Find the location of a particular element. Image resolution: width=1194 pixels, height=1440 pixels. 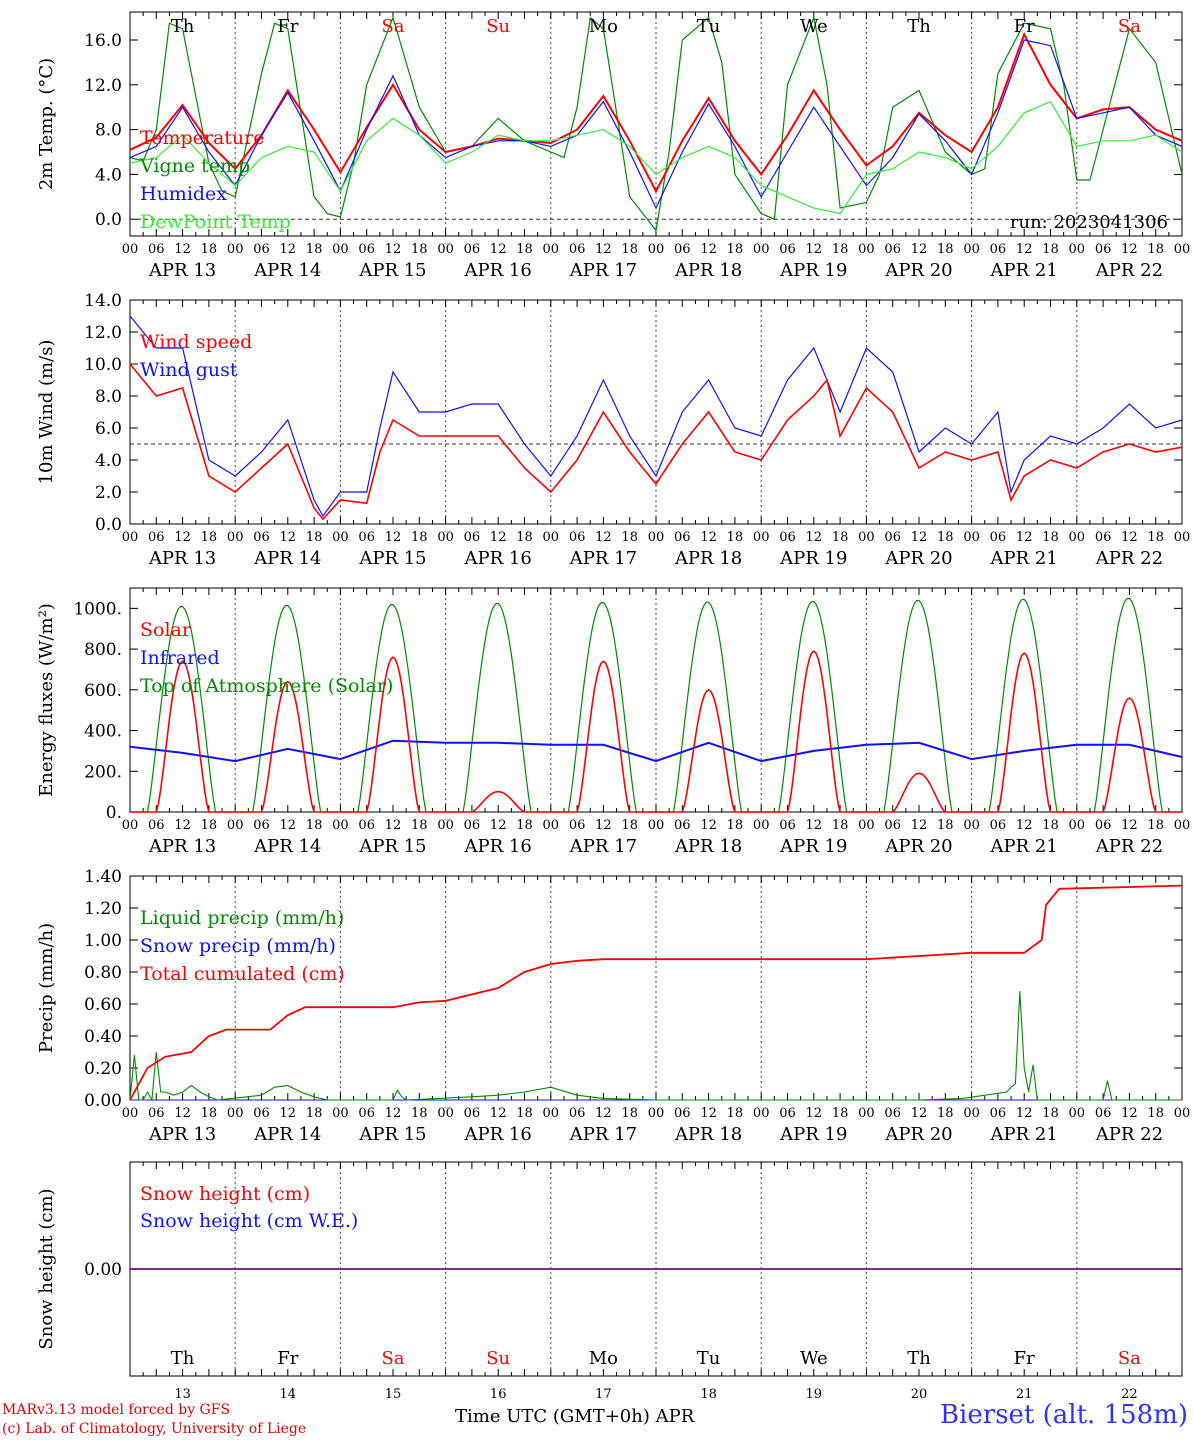

legend-entry: Top of Atmosphere (Solar) is located at coordinates (266, 686).